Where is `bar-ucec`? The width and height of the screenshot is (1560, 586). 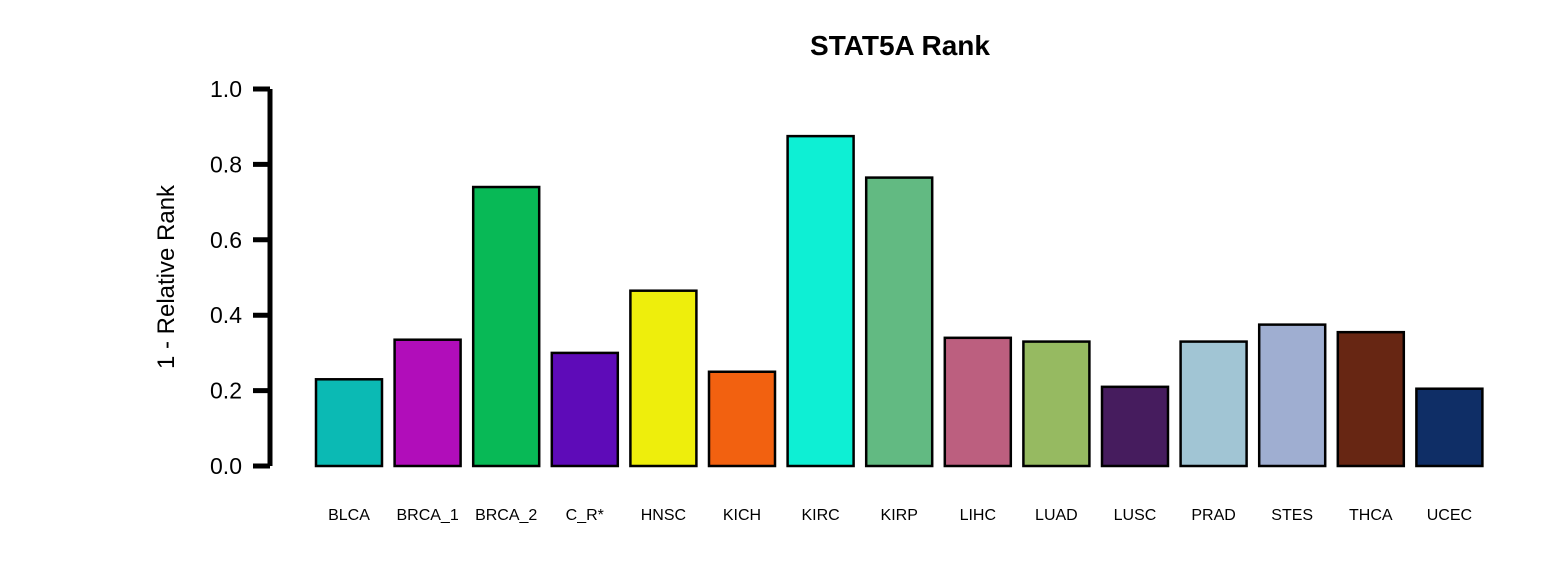 bar-ucec is located at coordinates (1449, 427).